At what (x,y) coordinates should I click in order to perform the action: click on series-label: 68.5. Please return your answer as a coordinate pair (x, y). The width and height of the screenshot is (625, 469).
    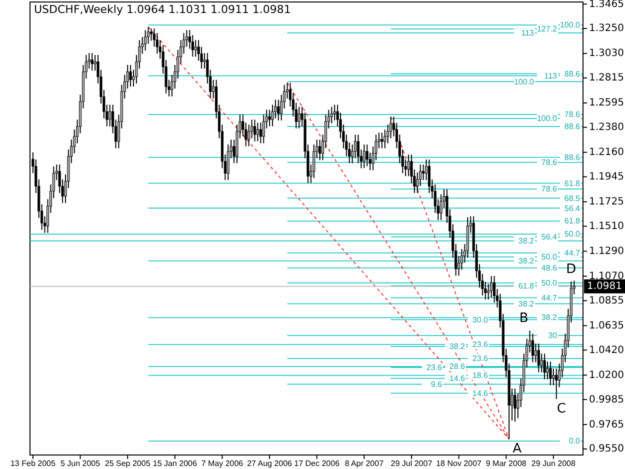
    Looking at the image, I should click on (572, 198).